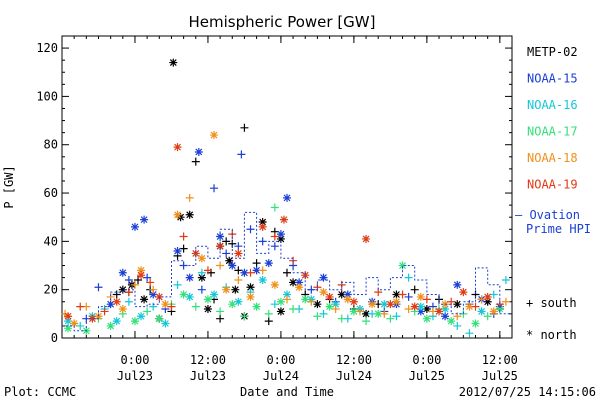  What do you see at coordinates (547, 215) in the screenshot?
I see `legend-ovation-line1: — Ovation` at bounding box center [547, 215].